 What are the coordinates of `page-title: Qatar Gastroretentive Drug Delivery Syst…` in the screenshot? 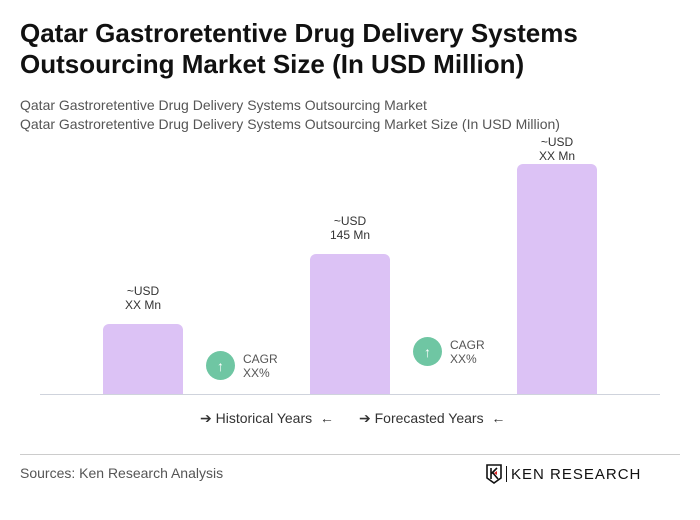 It's located at (299, 48).